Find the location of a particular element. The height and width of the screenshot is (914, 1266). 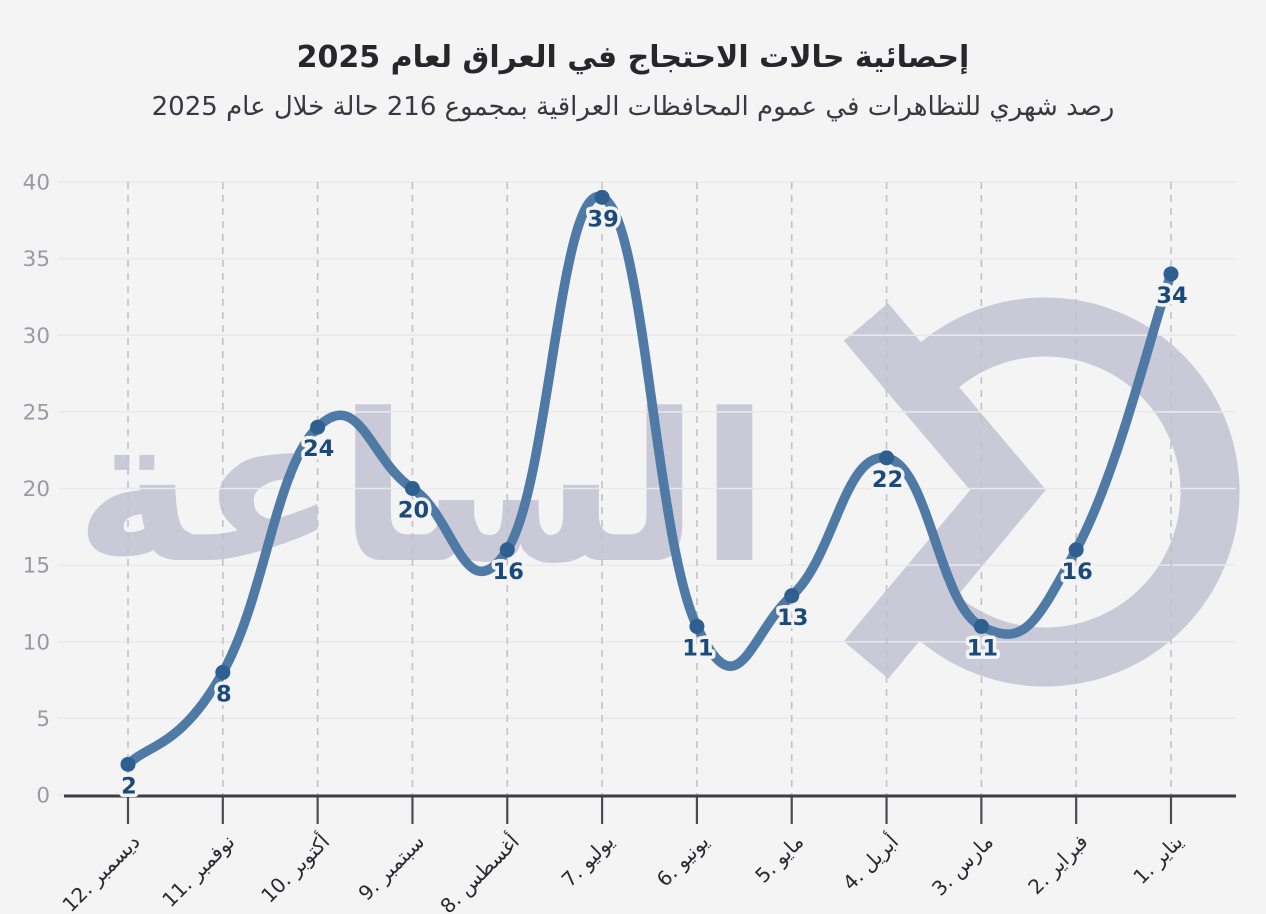

x-tick-label: 11. نوفمبر is located at coordinates (198, 871).